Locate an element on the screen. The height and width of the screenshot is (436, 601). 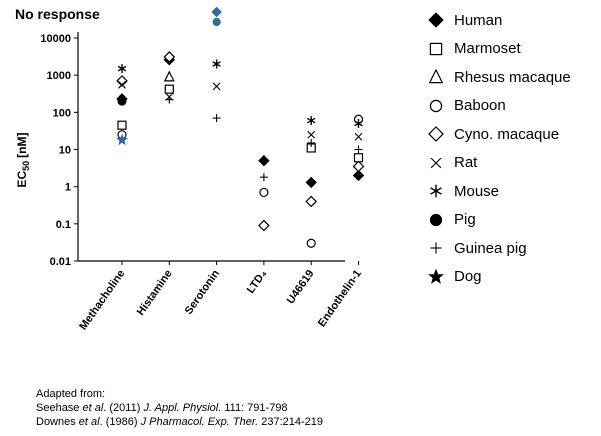
legend-item: Baboon is located at coordinates (466, 106).